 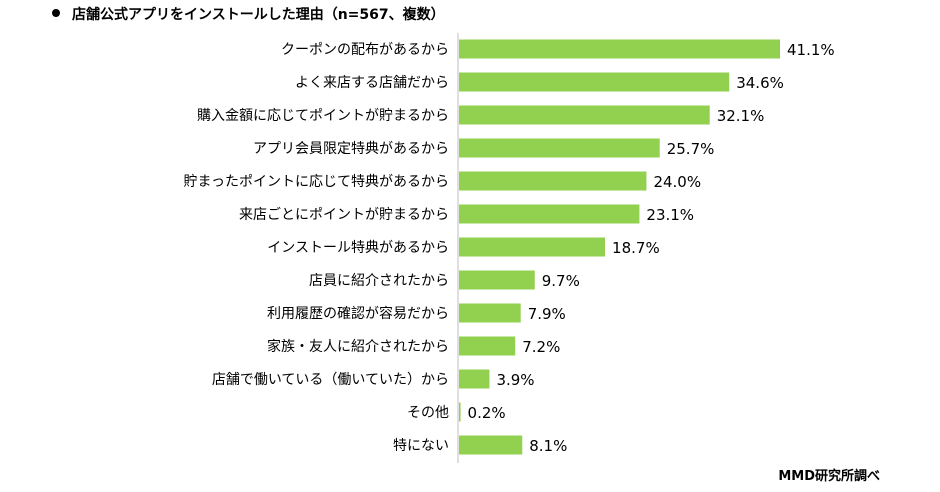 I want to click on category-label: 特にない, so click(x=421, y=446).